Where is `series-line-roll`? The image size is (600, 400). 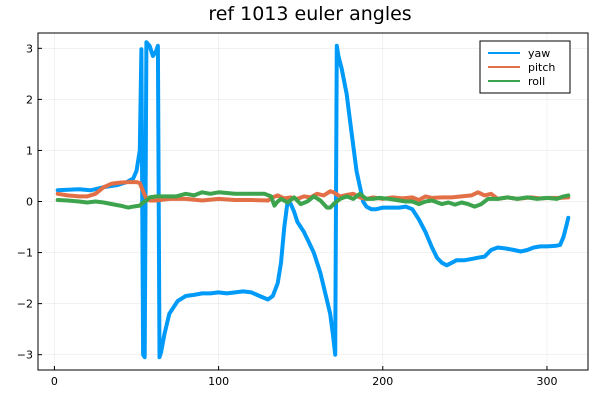
series-line-roll is located at coordinates (313, 200).